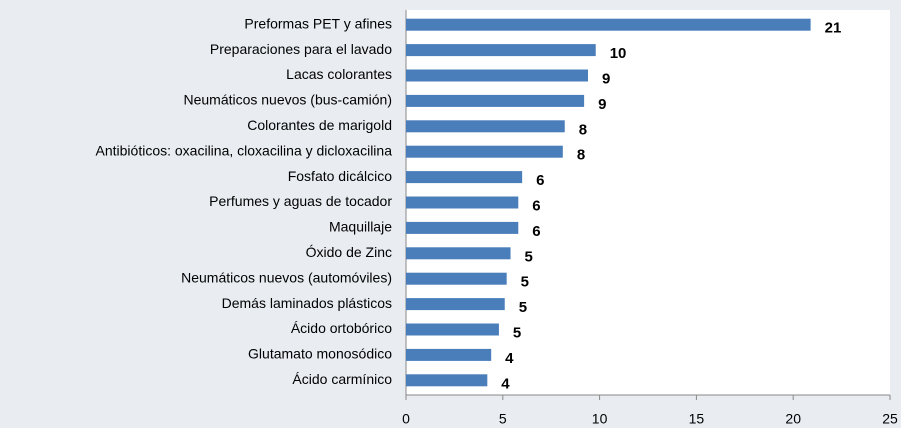 This screenshot has height=428, width=901. I want to click on value-label: 21, so click(833, 28).